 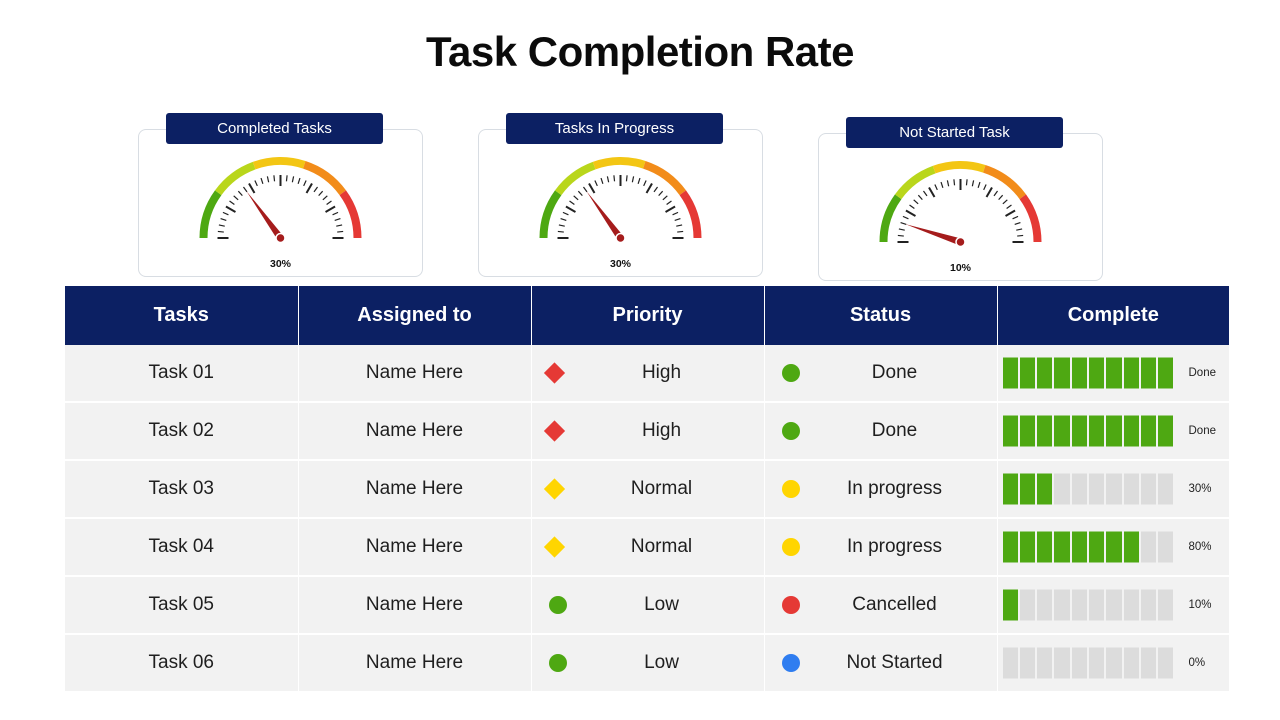 What do you see at coordinates (182, 374) in the screenshot?
I see `task-name: Task 01` at bounding box center [182, 374].